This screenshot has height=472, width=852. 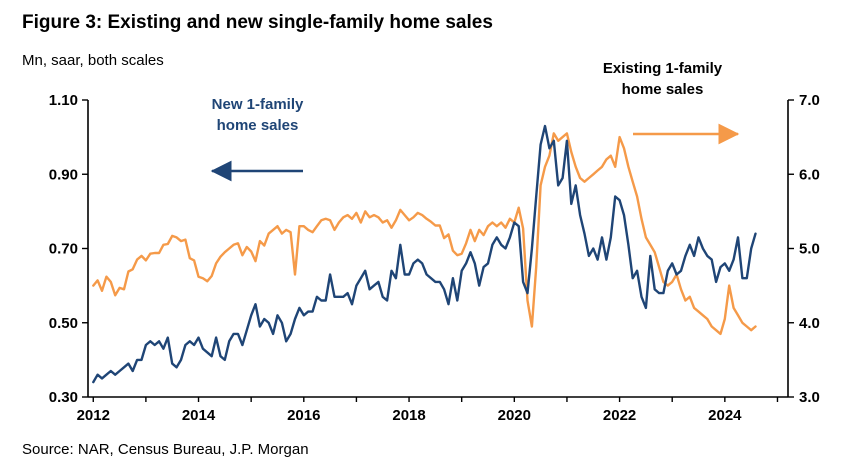 What do you see at coordinates (725, 415) in the screenshot?
I see `svg-text: 2024` at bounding box center [725, 415].